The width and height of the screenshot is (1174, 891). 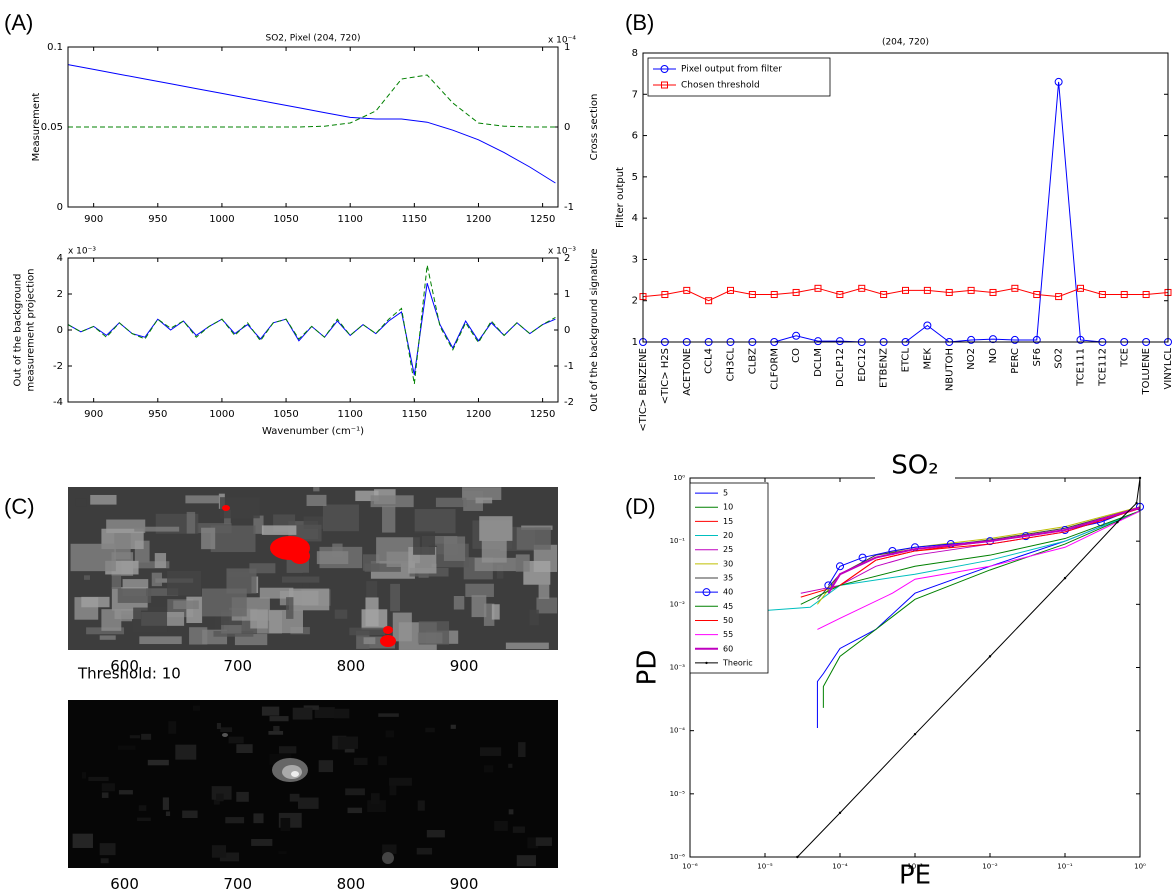 What do you see at coordinates (840, 866) in the screenshot?
I see `x-tick-label: 10⁻⁴` at bounding box center [840, 866].